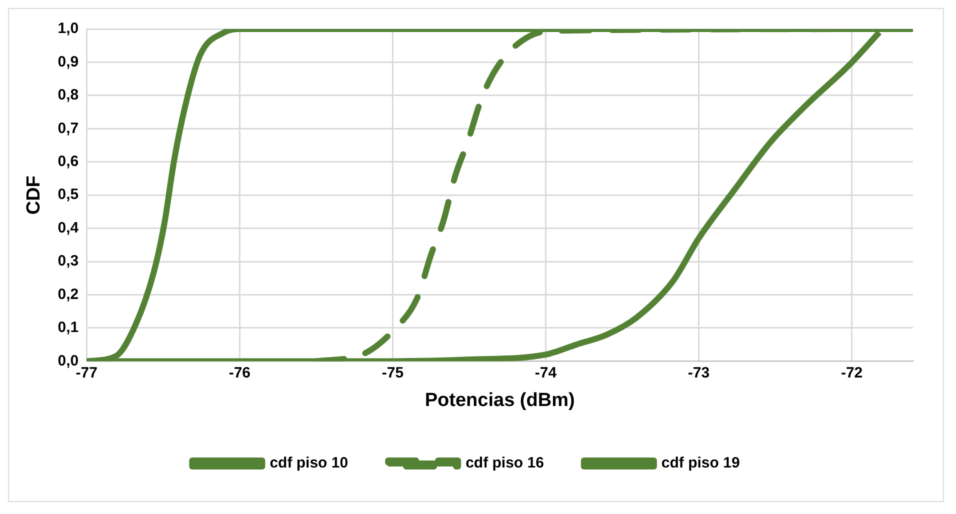 This screenshot has width=956, height=514. I want to click on y-tick-label: 1,0, so click(68, 29).